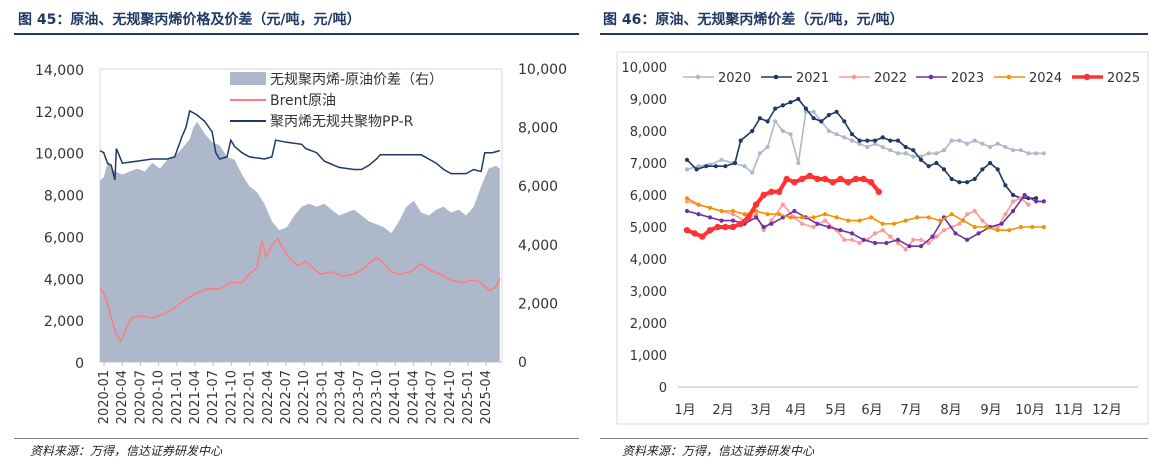 Image resolution: width=1154 pixels, height=465 pixels. What do you see at coordinates (648, 324) in the screenshot?
I see `y-tick-label: 2,000` at bounding box center [648, 324].